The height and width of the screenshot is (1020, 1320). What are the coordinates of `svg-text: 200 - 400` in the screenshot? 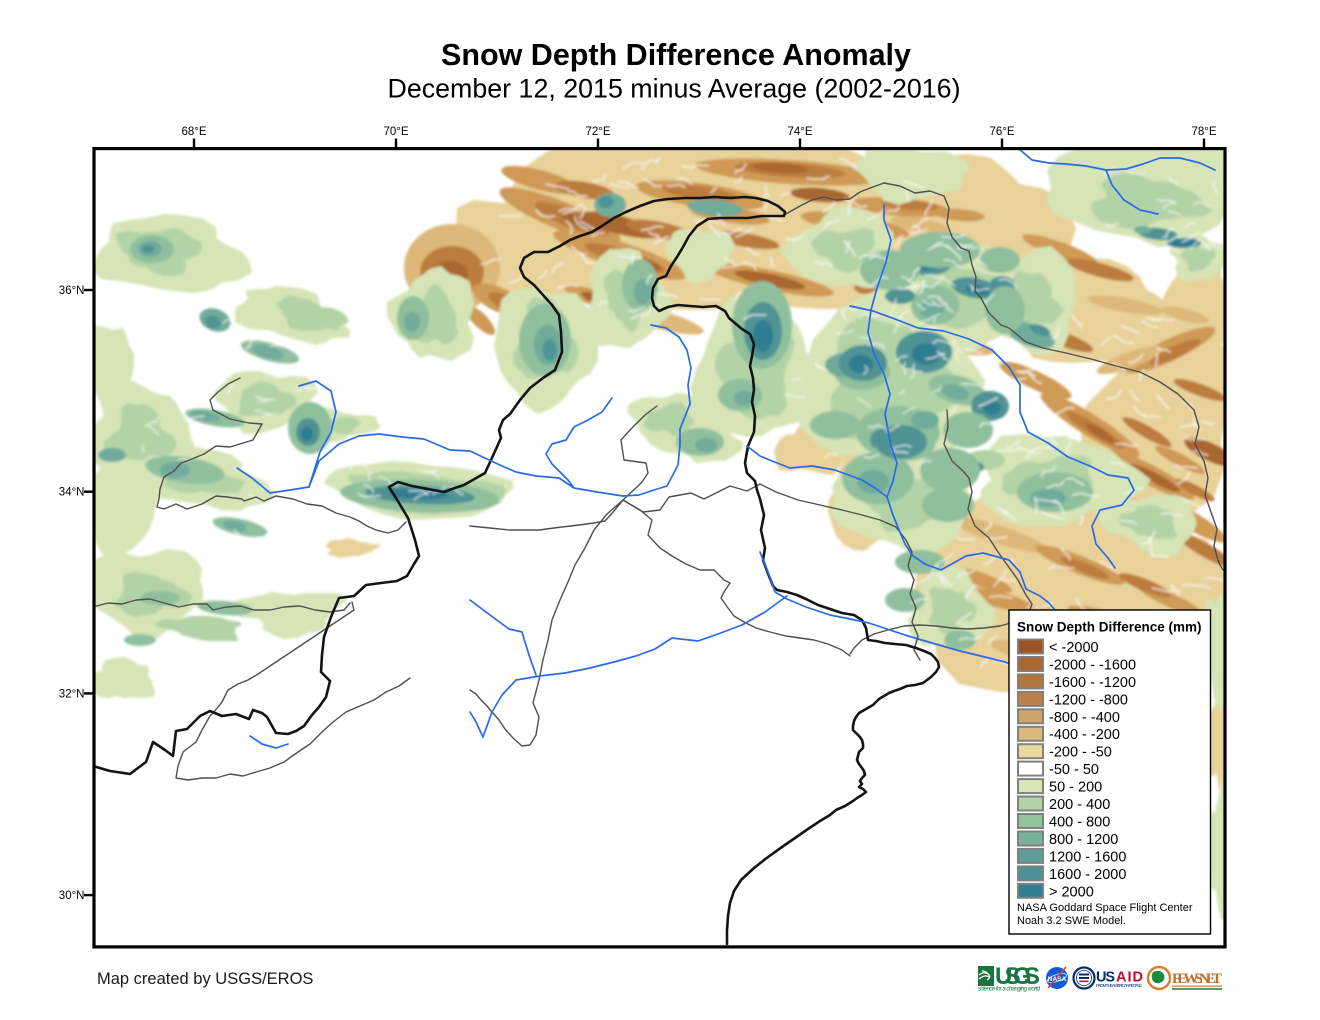 It's located at (1079, 805).